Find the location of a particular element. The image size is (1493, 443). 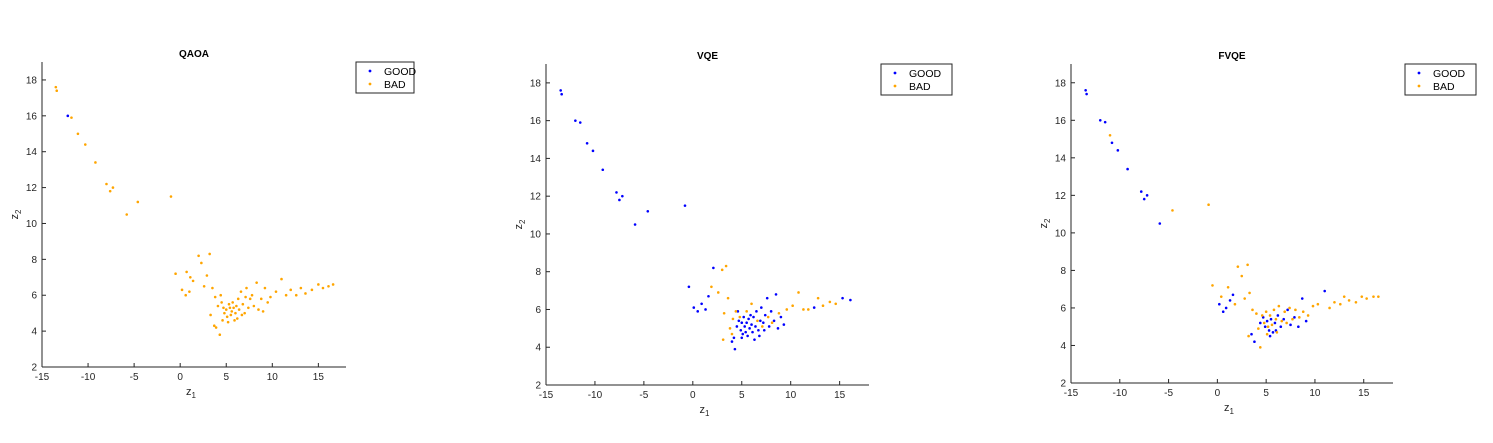

y-tick-label: 8 is located at coordinates (34, 260).